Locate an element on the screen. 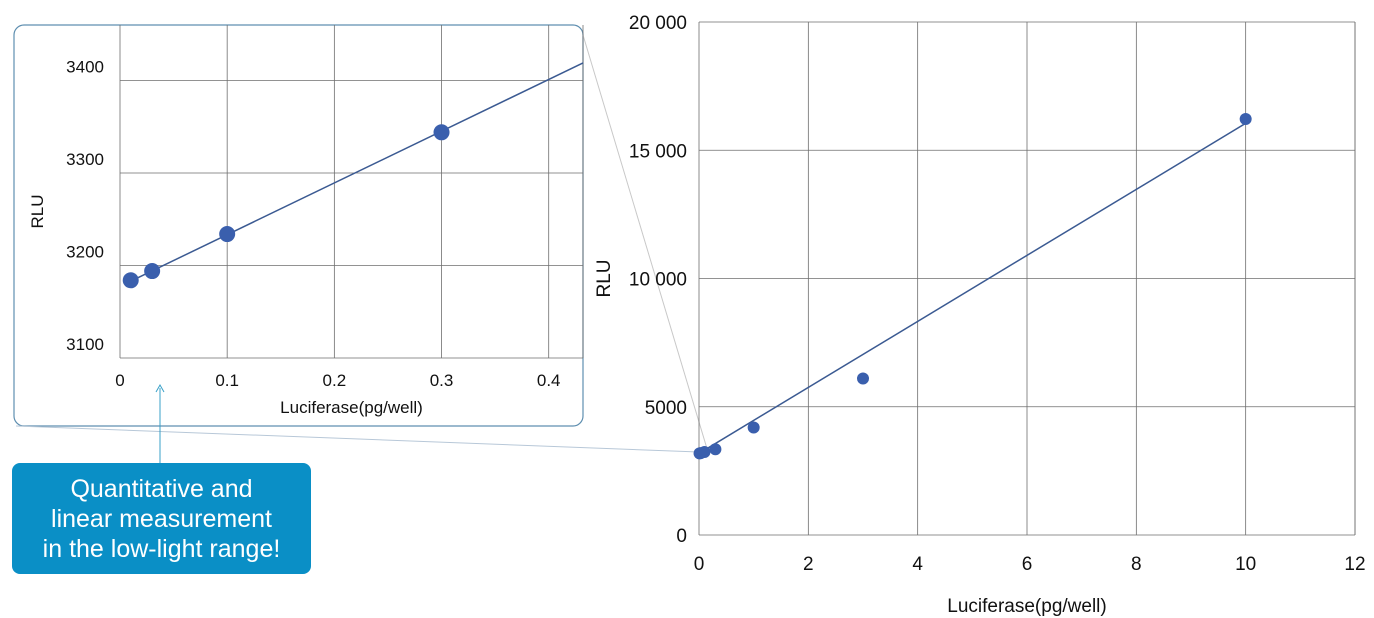 Image resolution: width=1374 pixels, height=618 pixels. zoom-connector-bottom is located at coordinates (357, 439).